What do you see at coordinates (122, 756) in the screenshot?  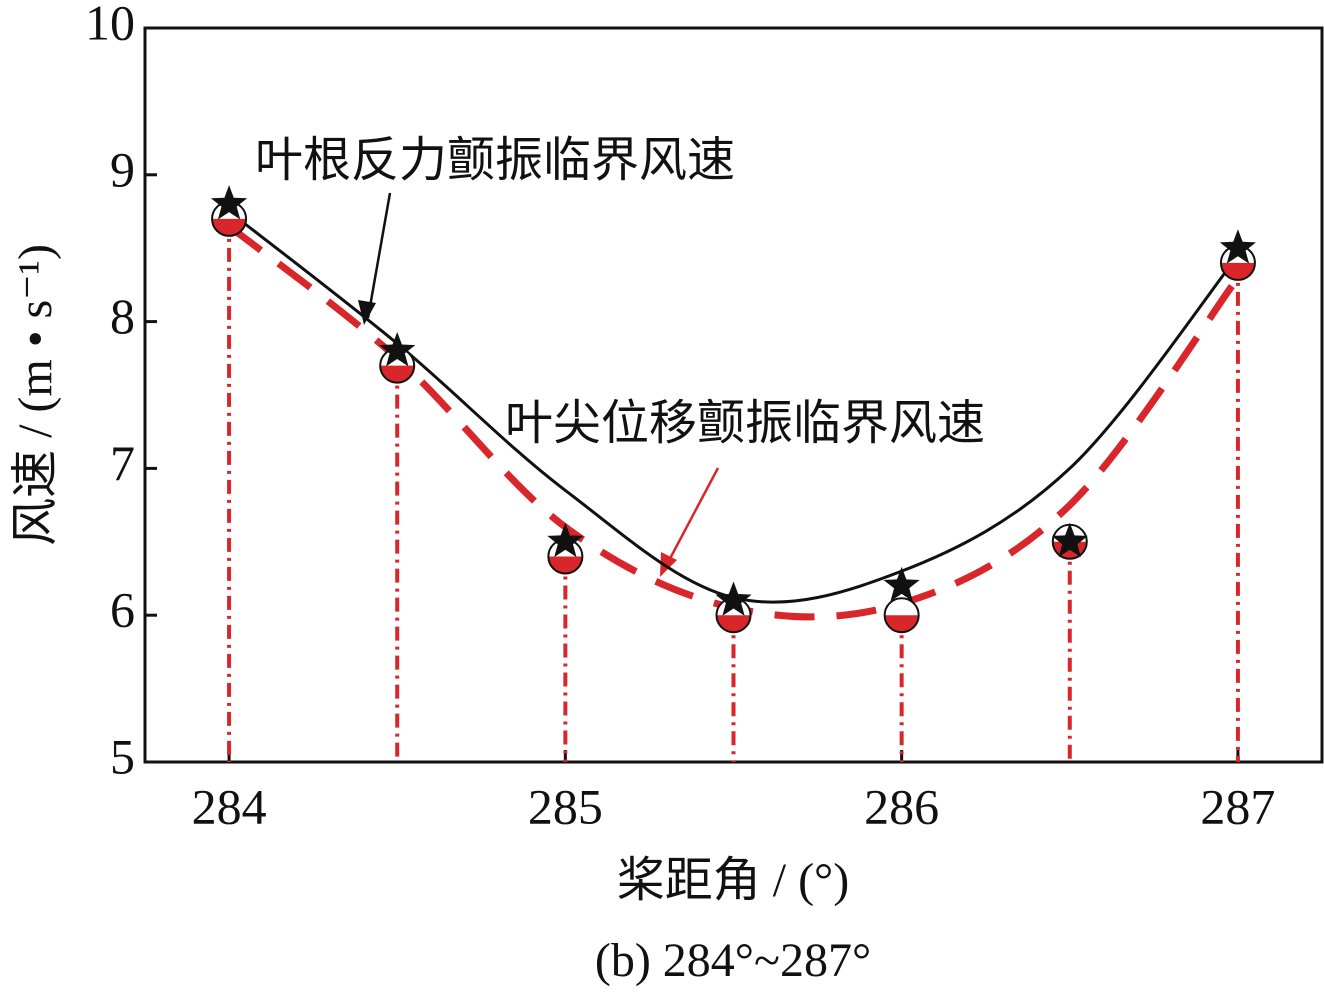 I see `y-tick-label: 5` at bounding box center [122, 756].